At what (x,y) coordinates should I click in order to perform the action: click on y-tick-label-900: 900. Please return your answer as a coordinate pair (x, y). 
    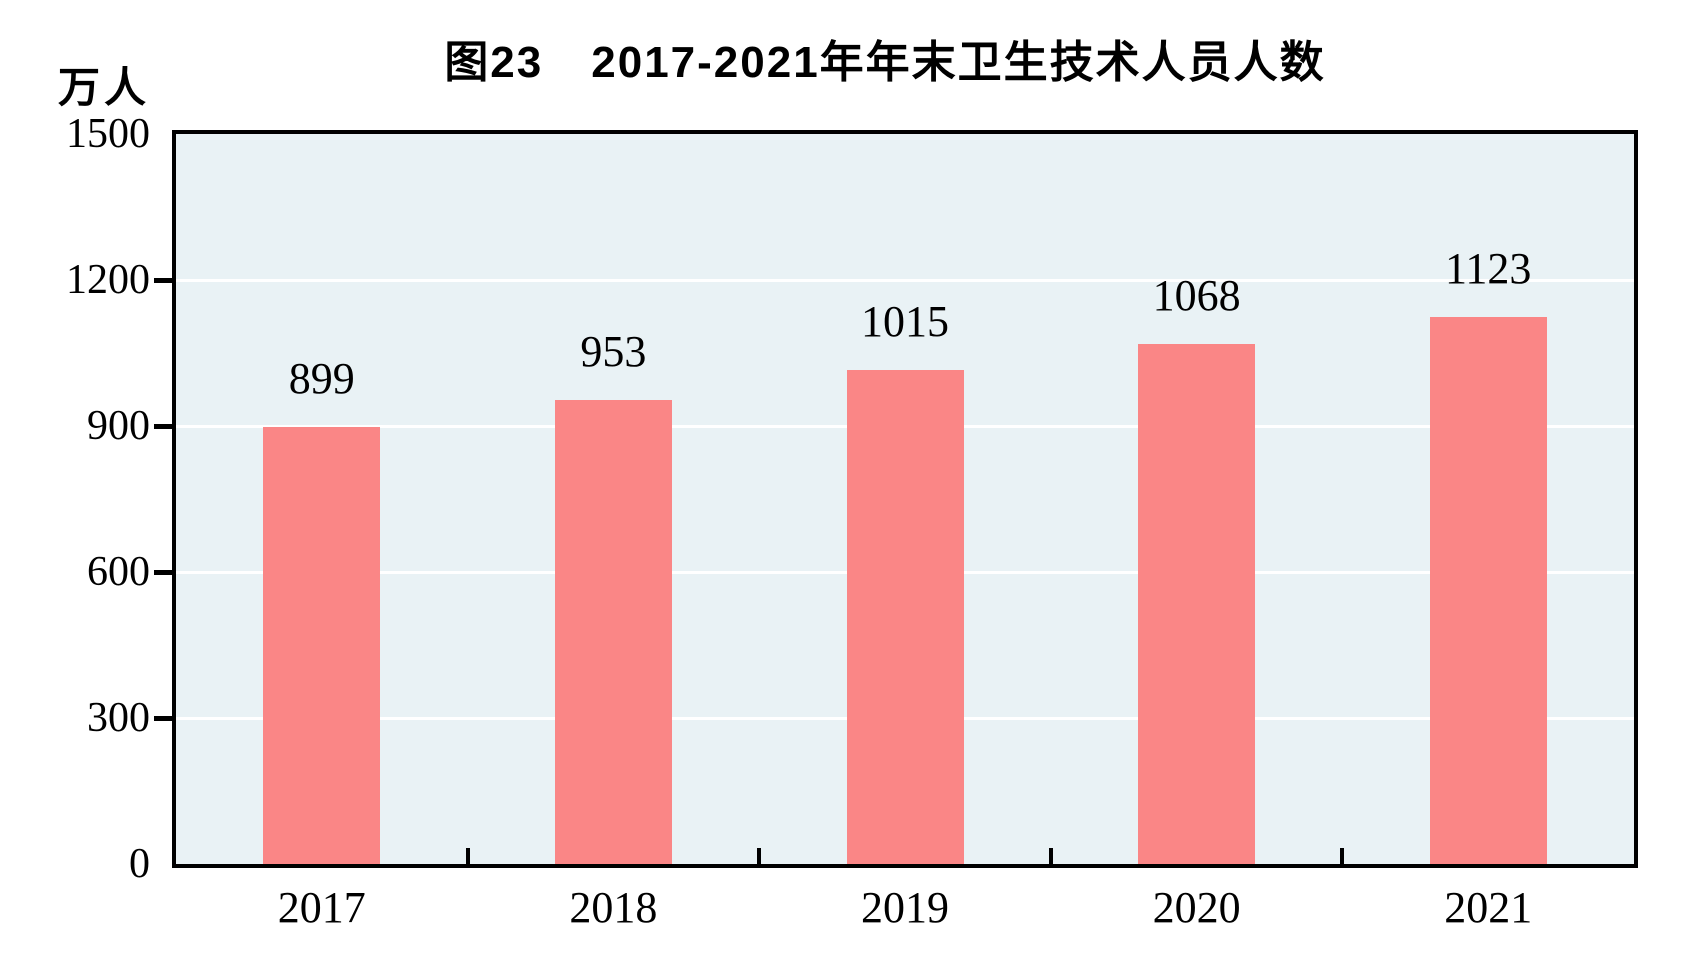
    Looking at the image, I should click on (118, 426).